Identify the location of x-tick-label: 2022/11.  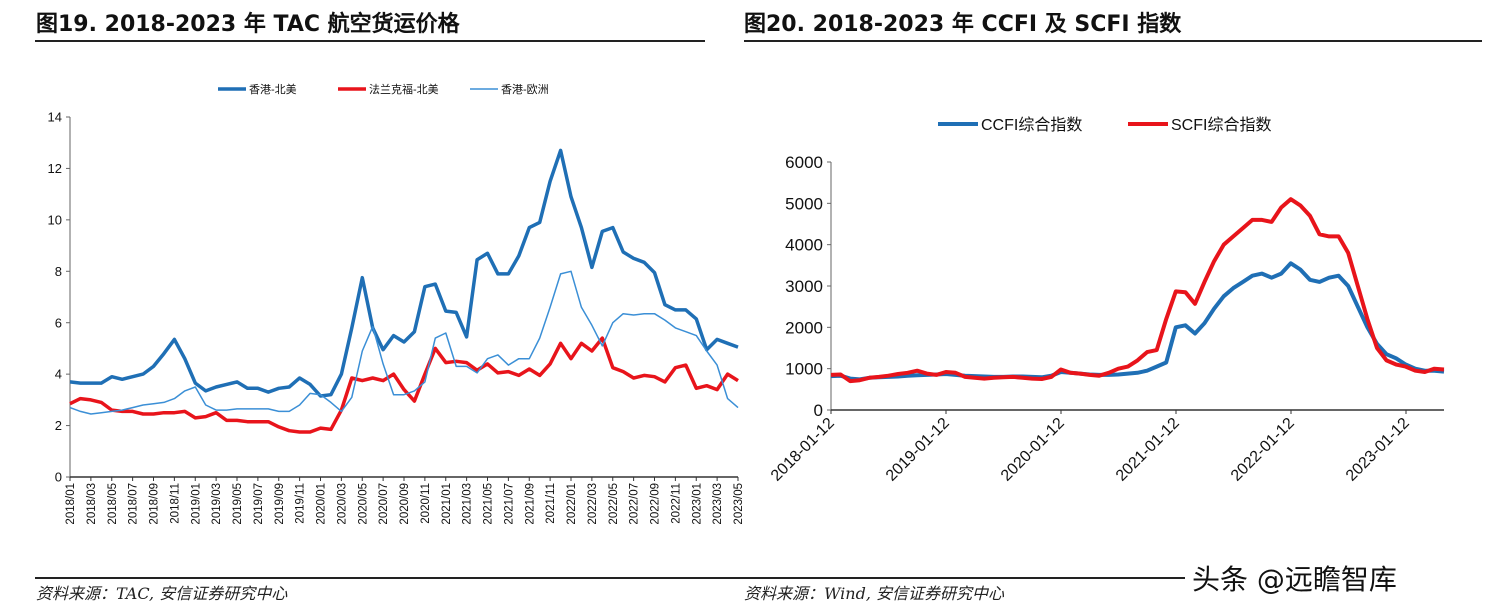
(676, 503).